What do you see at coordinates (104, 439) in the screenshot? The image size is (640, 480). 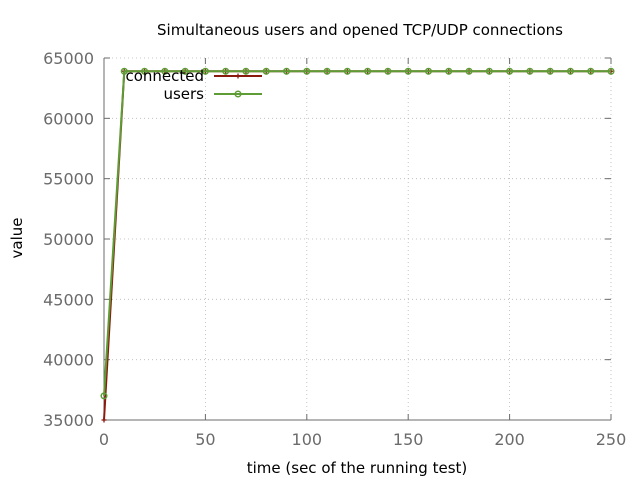 I see `x-tick-label: 0` at bounding box center [104, 439].